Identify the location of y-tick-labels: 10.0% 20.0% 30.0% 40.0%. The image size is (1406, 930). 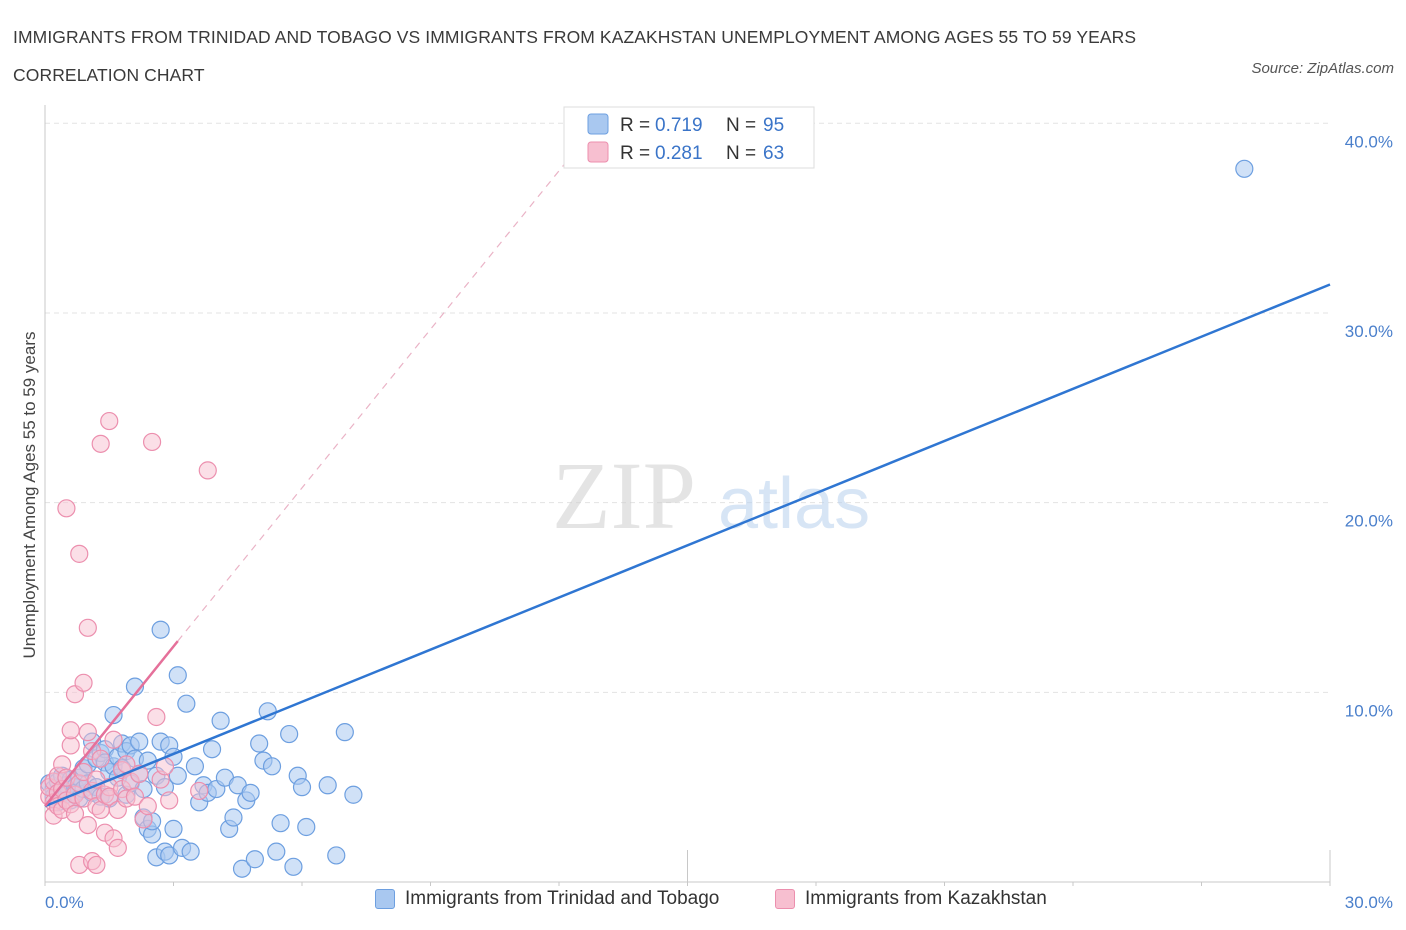
(1369, 426).